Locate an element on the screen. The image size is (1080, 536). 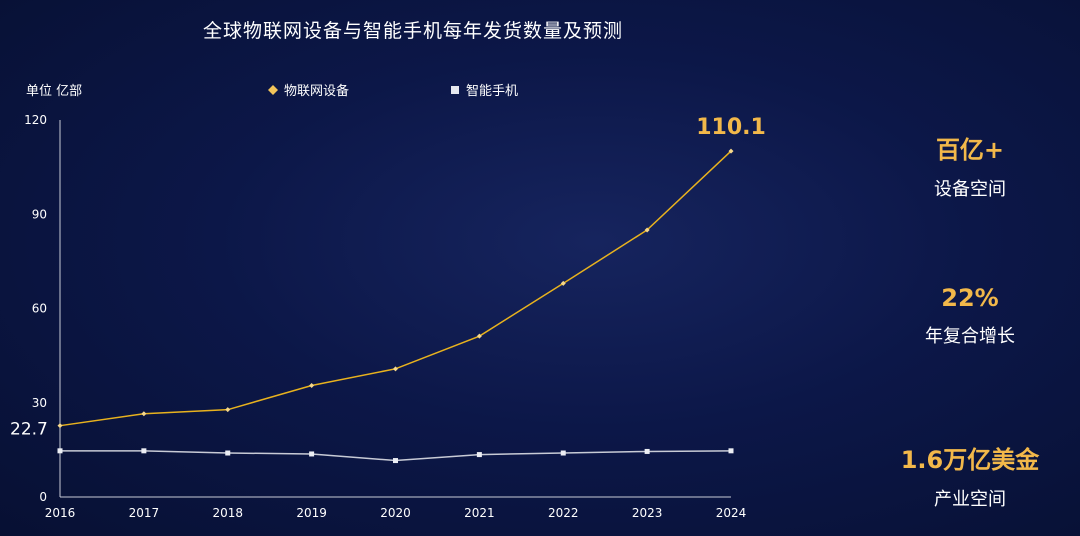
x-tick-label: 2017 is located at coordinates (144, 513).